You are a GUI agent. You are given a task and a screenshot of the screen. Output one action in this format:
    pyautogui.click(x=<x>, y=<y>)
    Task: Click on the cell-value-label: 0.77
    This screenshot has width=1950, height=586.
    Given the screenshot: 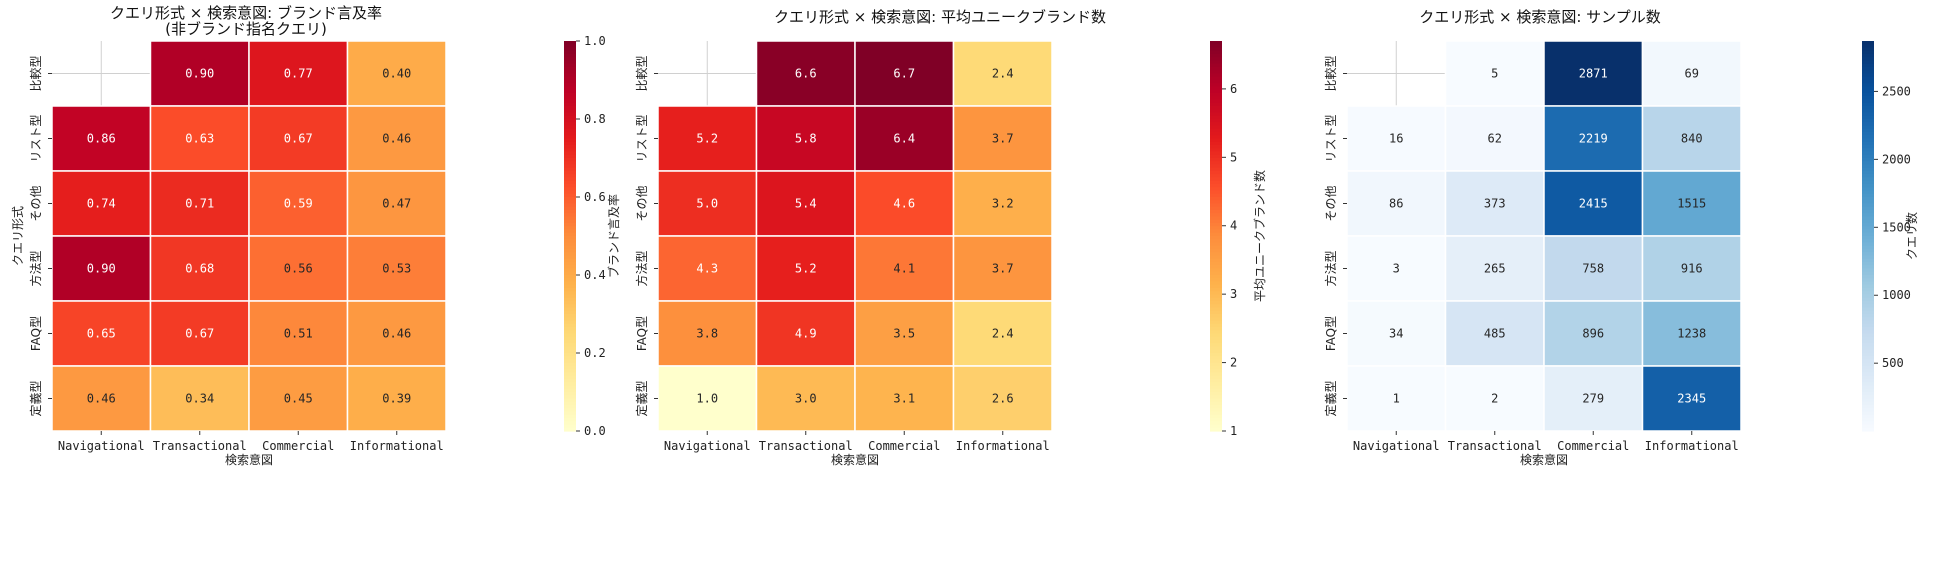 What is the action you would take?
    pyautogui.click(x=298, y=74)
    